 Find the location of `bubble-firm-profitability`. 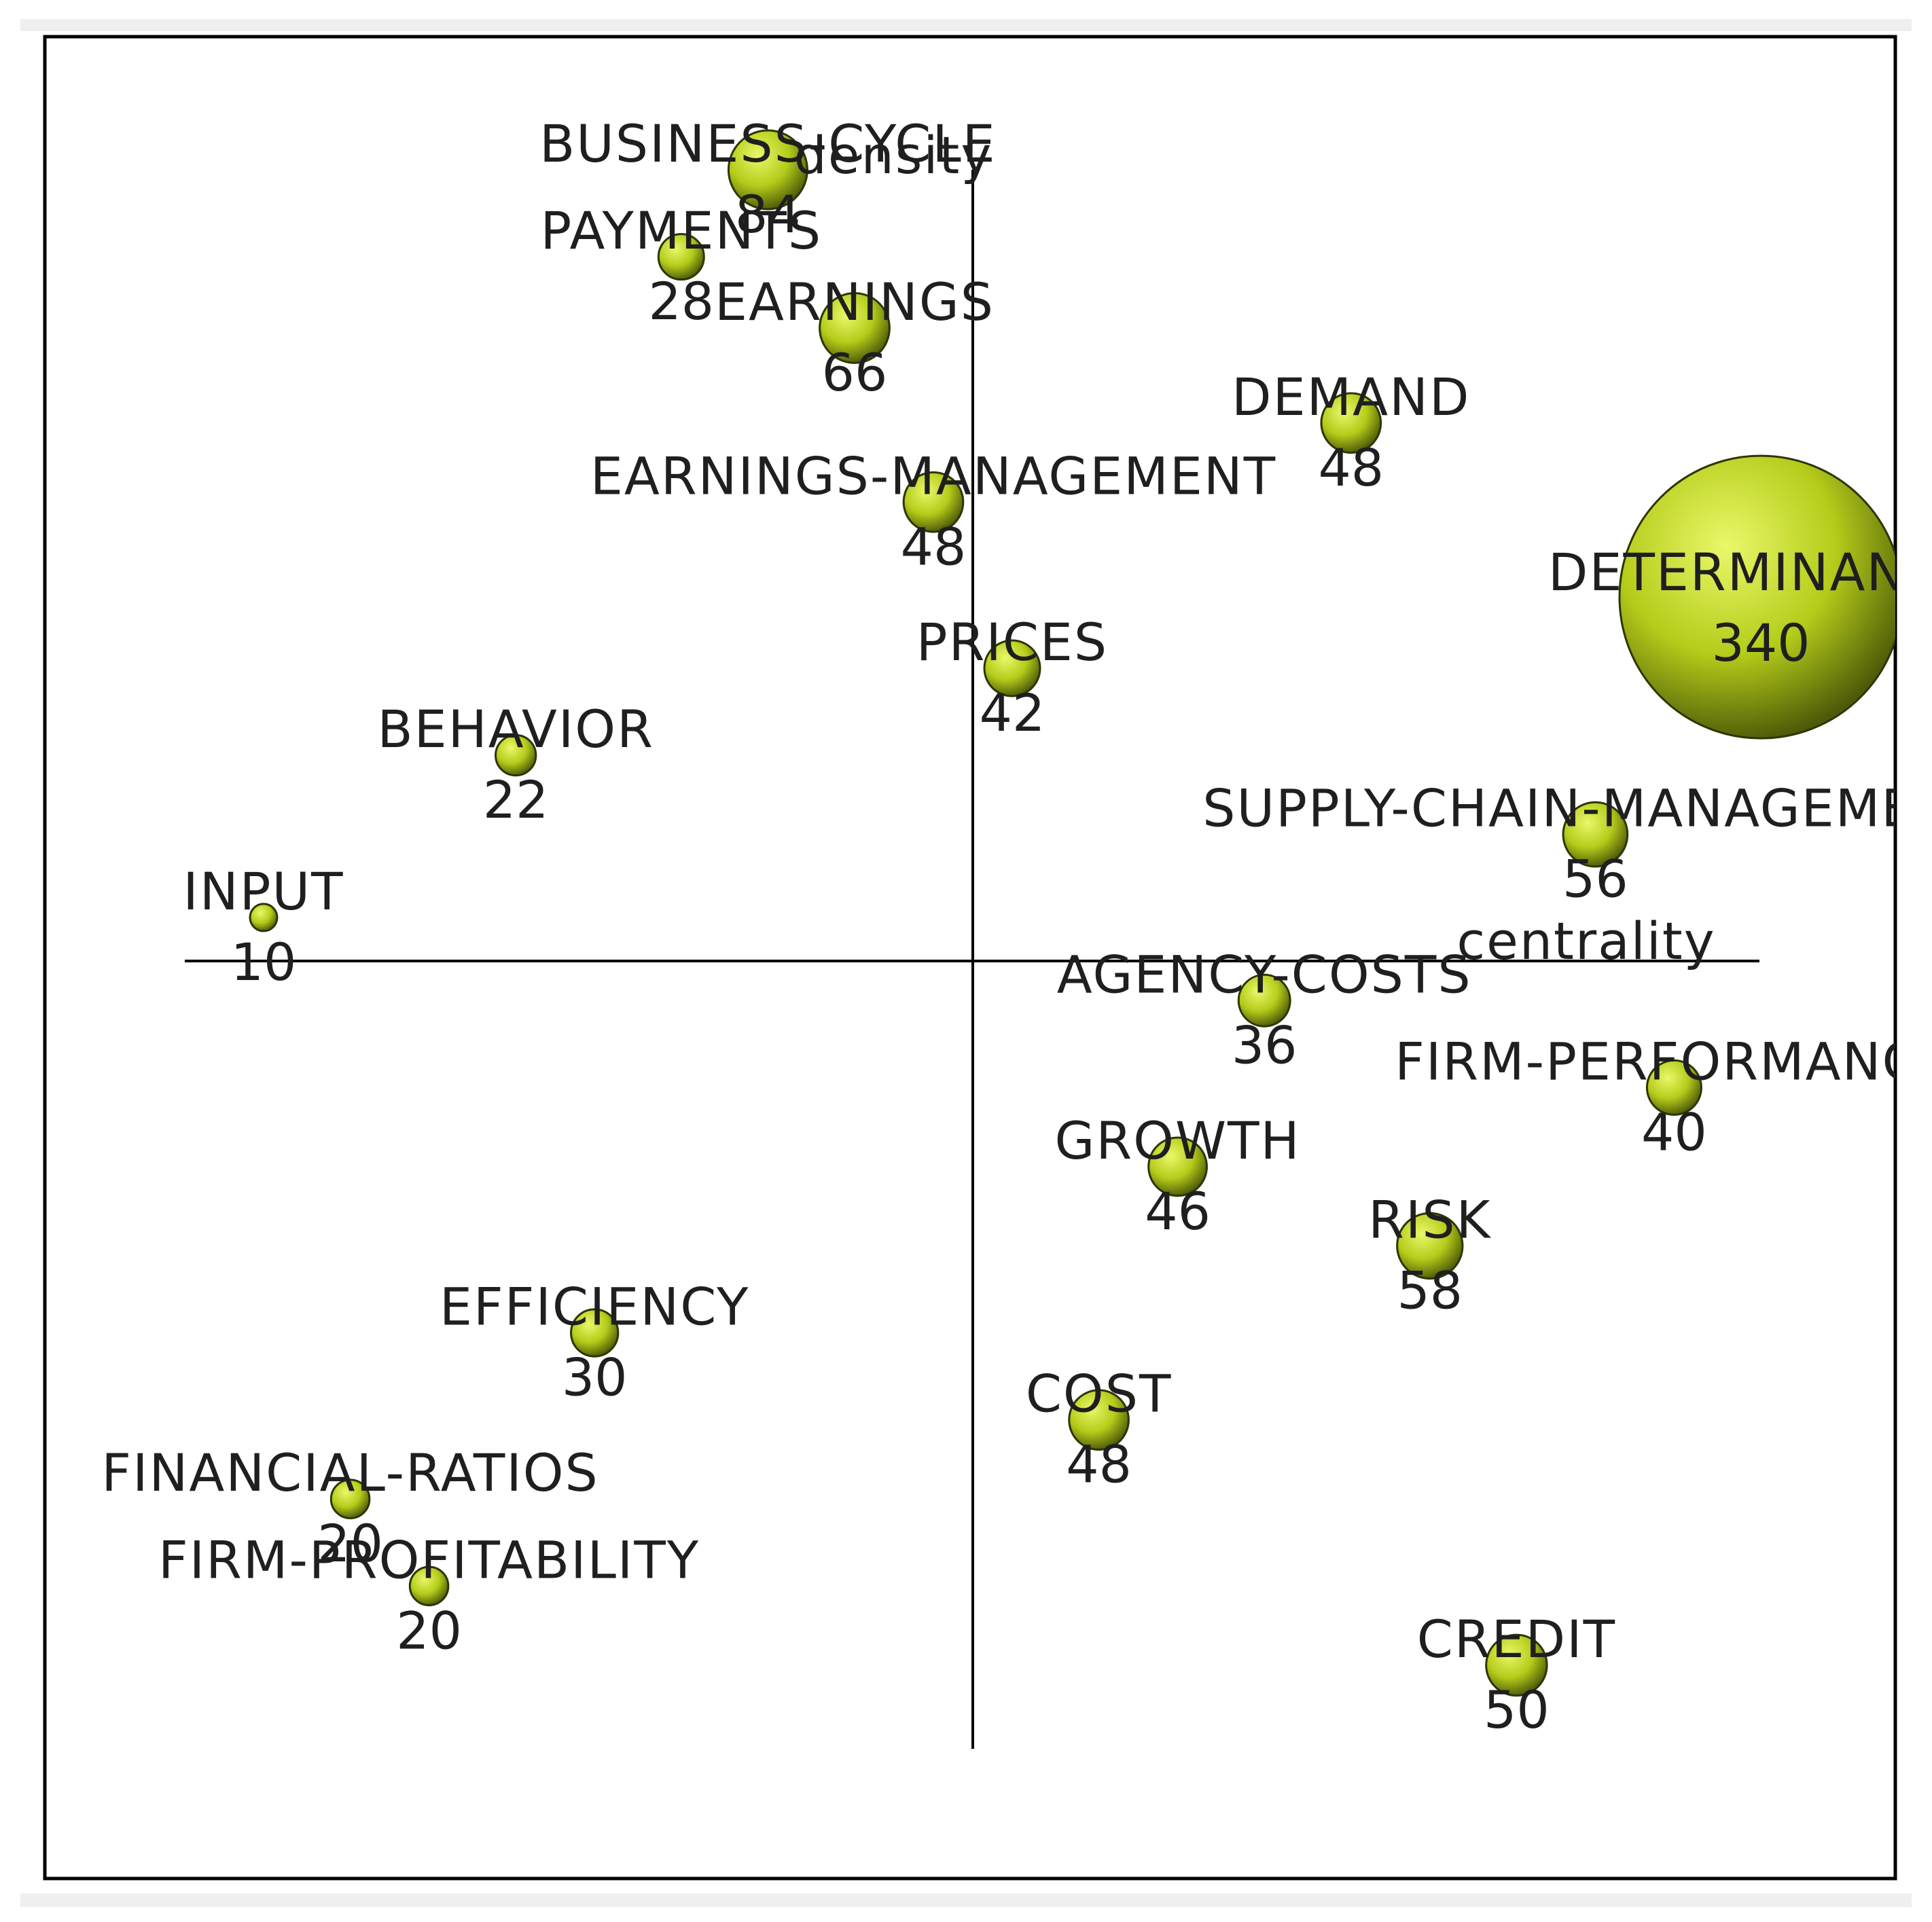

bubble-firm-profitability is located at coordinates (429, 1586).